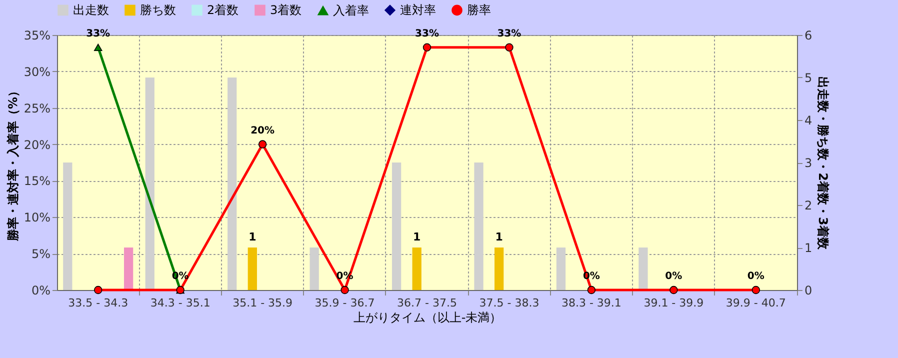 The width and height of the screenshot is (898, 358). Describe the element at coordinates (37, 108) in the screenshot. I see `y-tick-label: 25%` at that location.